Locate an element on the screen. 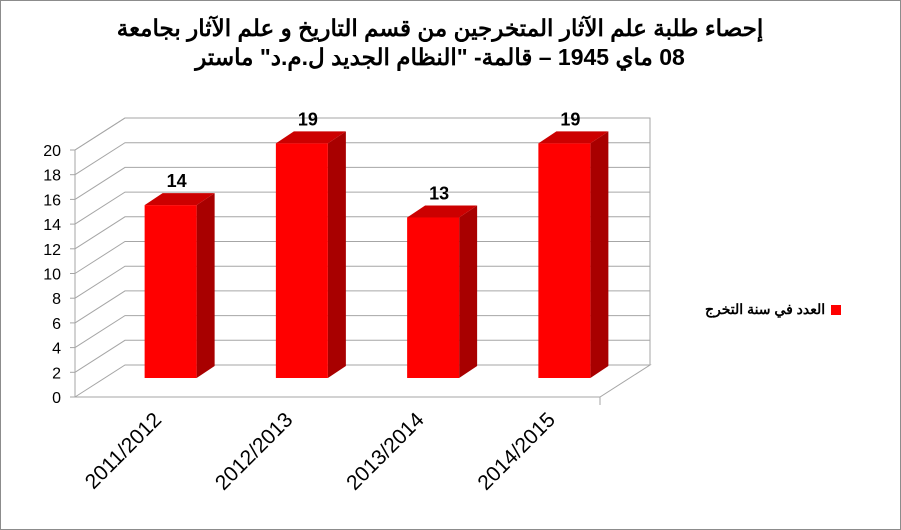 This screenshot has height=530, width=901. x-tick-label: 2011/2012 is located at coordinates (123, 450).